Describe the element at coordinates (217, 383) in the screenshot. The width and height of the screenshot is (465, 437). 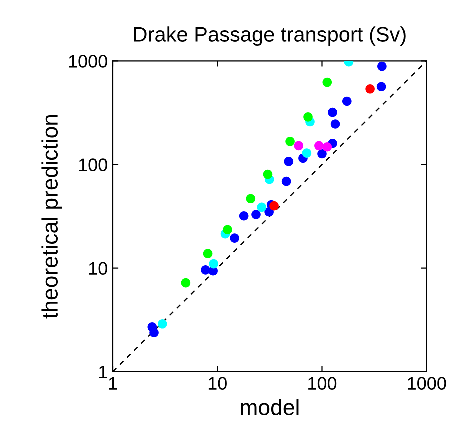
I see `x-tick-label: 10` at that location.